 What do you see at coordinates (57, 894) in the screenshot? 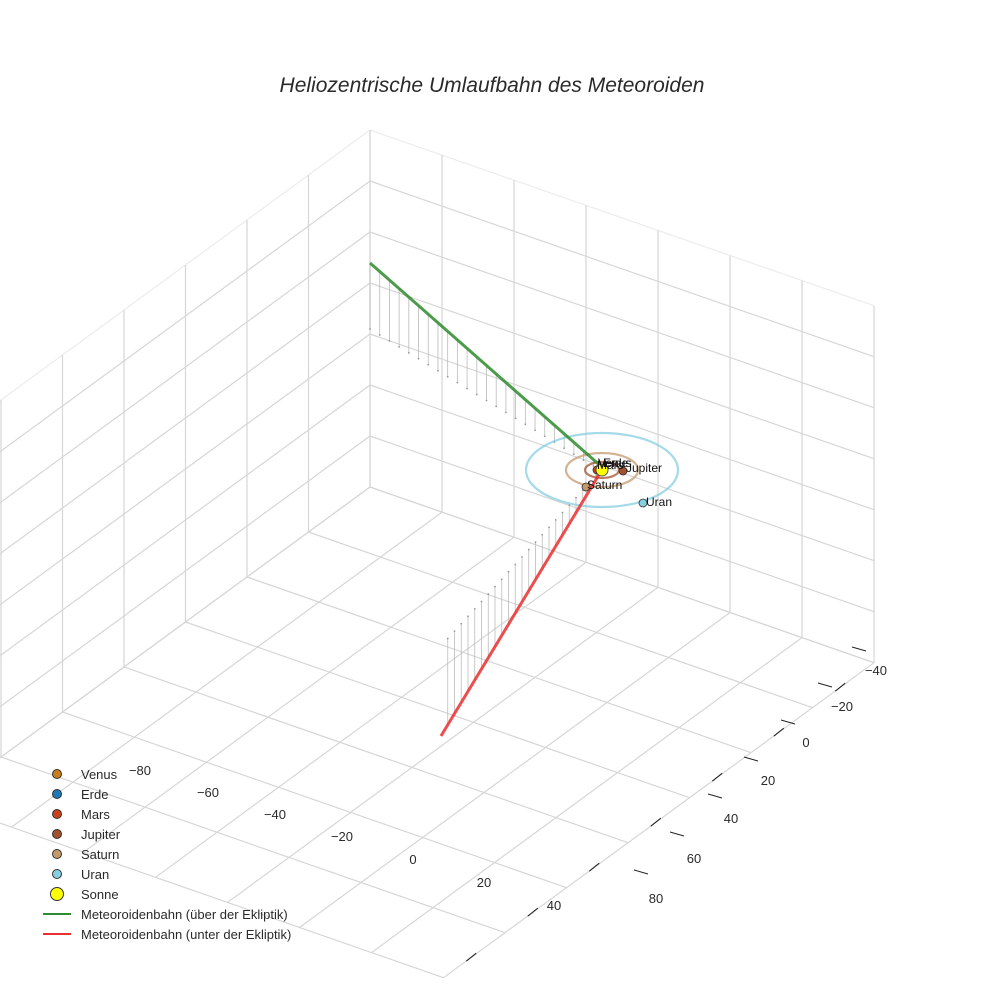
I see `sonne-marker-icon` at bounding box center [57, 894].